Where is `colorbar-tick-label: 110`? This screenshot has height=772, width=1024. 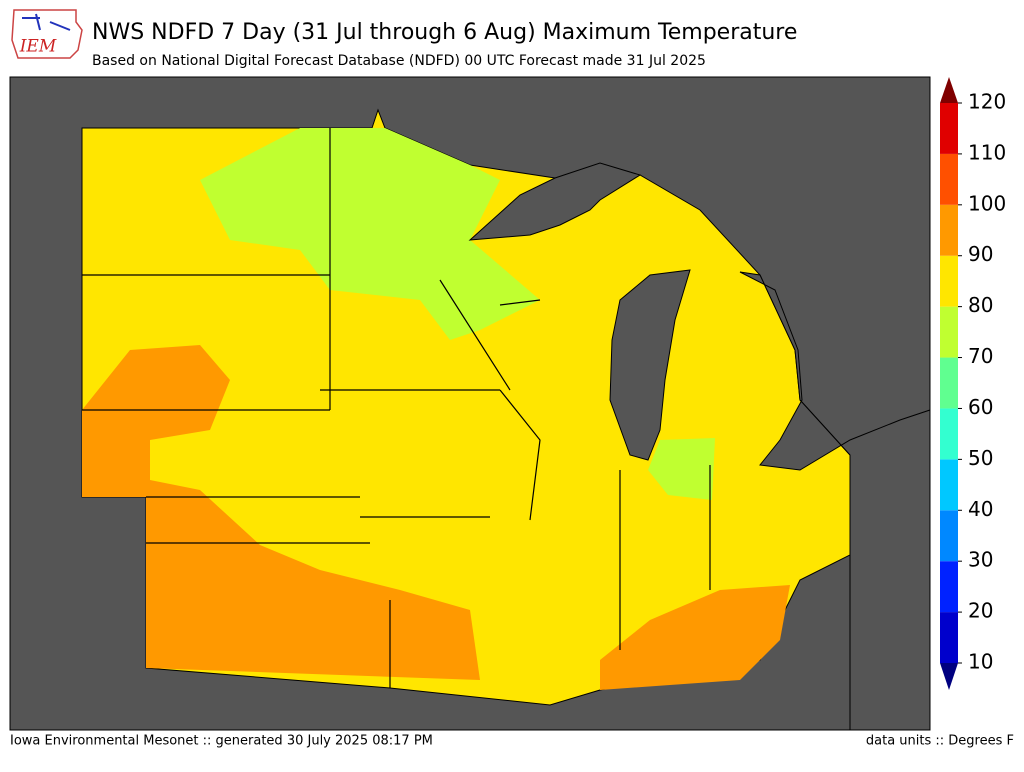 colorbar-tick-label: 110 is located at coordinates (987, 152).